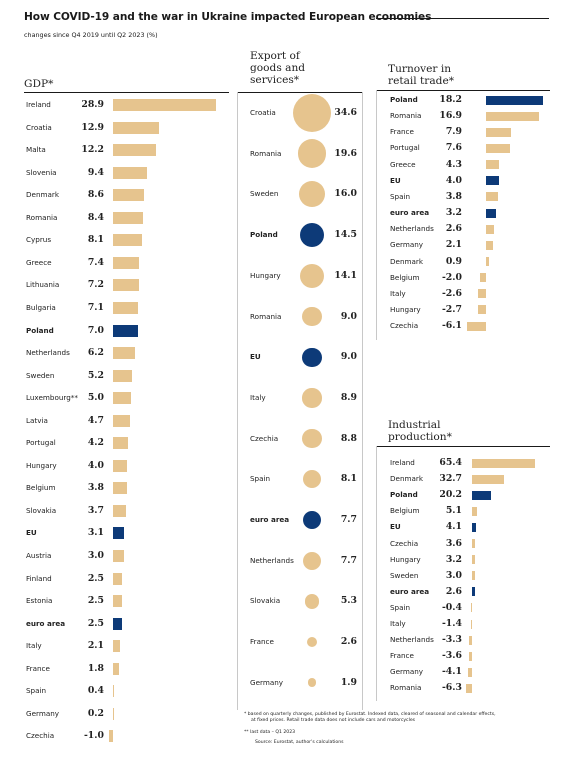  Describe the element at coordinates (451, 293) in the screenshot. I see `value-label: -2.6` at that location.